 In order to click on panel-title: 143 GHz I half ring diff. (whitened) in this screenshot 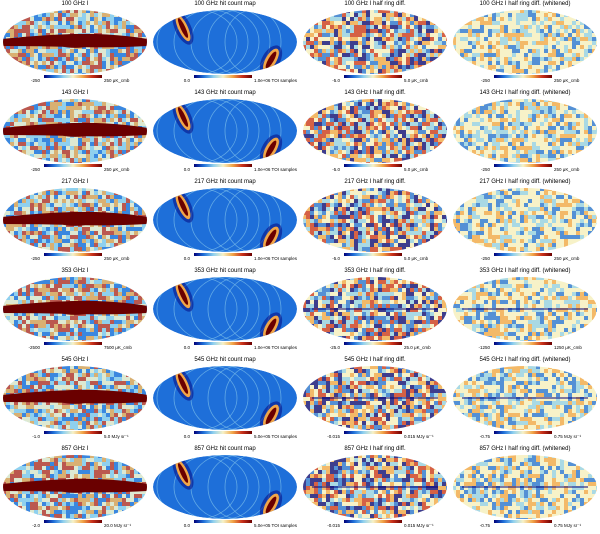, I will do `click(525, 93)`.